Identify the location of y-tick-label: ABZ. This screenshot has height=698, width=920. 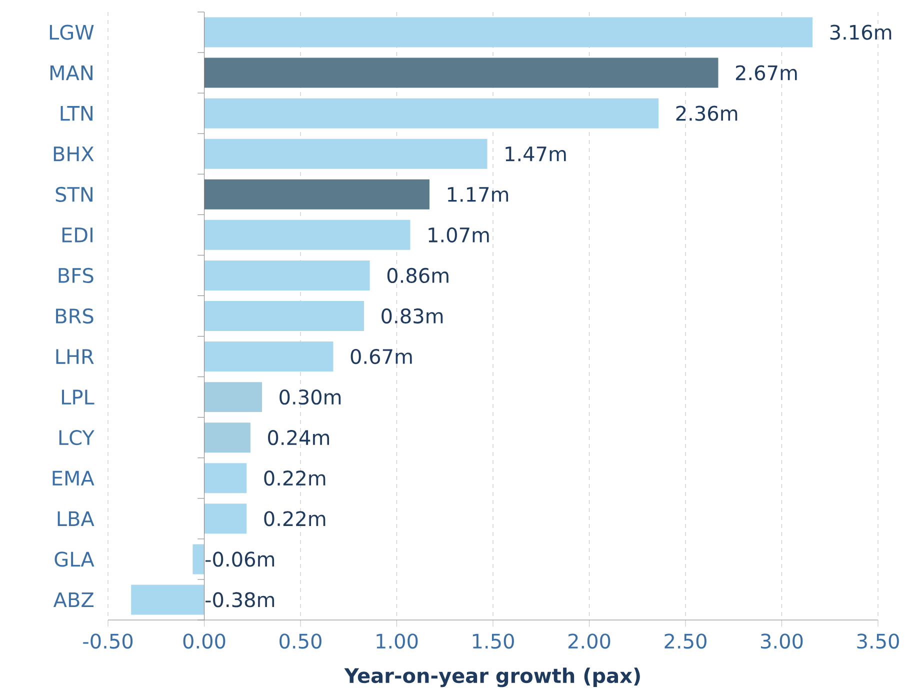
(73, 600).